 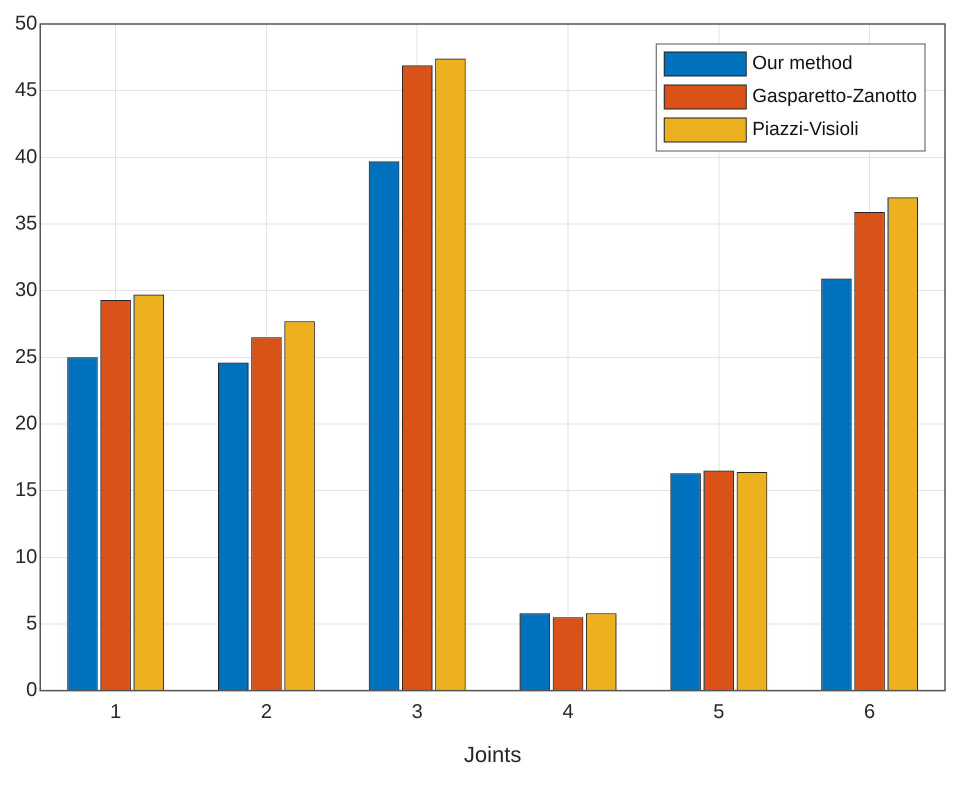 I want to click on y-tick-label: 35, so click(x=26, y=223).